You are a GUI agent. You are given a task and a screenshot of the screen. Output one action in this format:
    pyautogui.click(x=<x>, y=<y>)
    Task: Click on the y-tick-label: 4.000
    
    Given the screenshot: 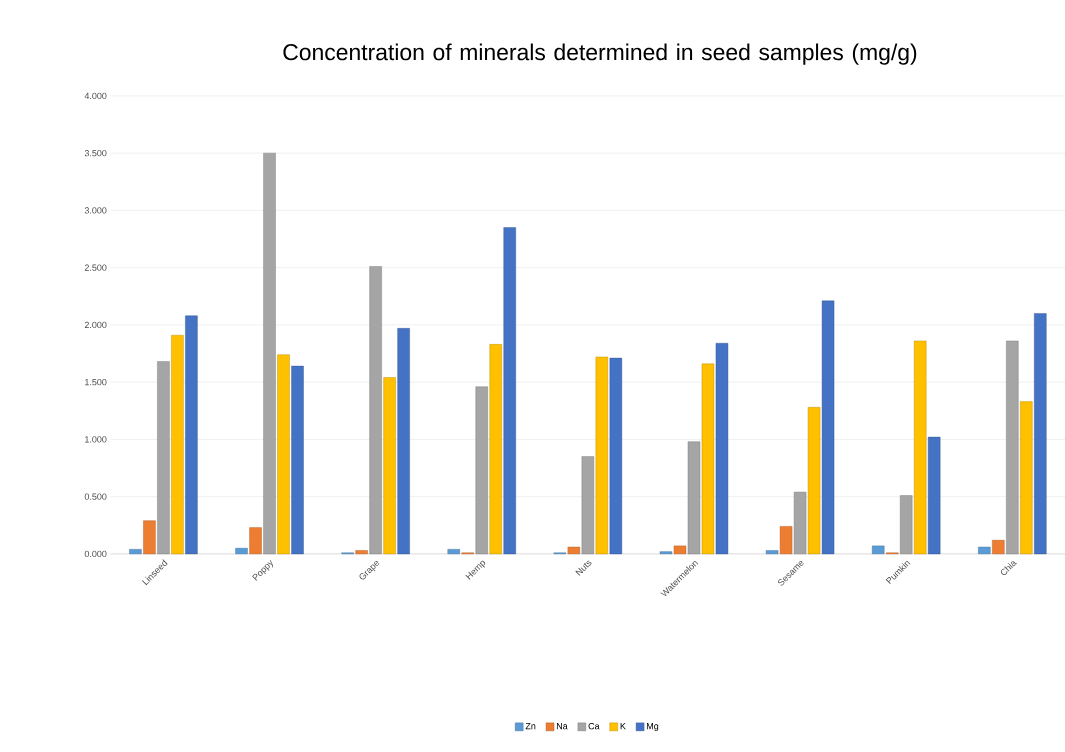 What is the action you would take?
    pyautogui.click(x=95, y=96)
    